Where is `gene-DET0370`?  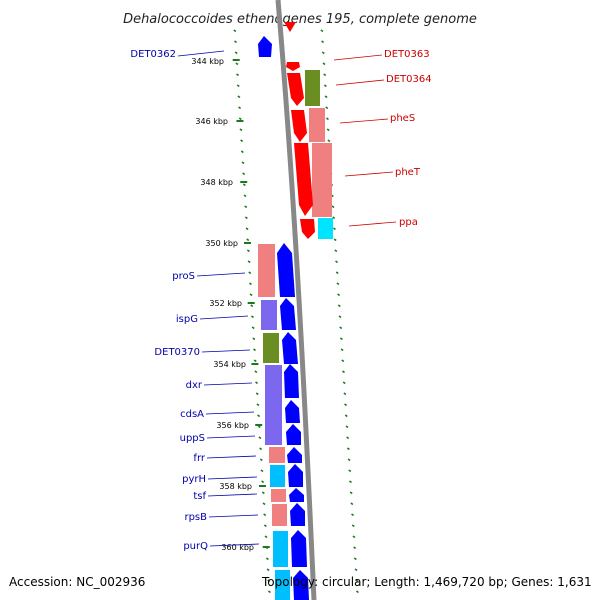
gene-DET0370 is located at coordinates (290, 348).